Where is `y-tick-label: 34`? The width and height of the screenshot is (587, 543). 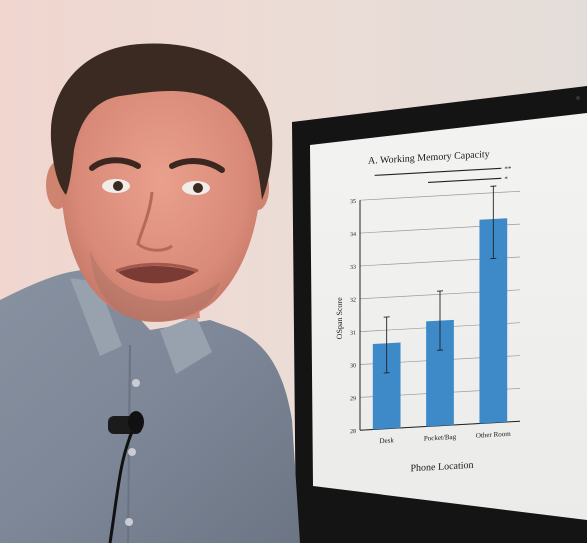
y-tick-label: 34 is located at coordinates (353, 235).